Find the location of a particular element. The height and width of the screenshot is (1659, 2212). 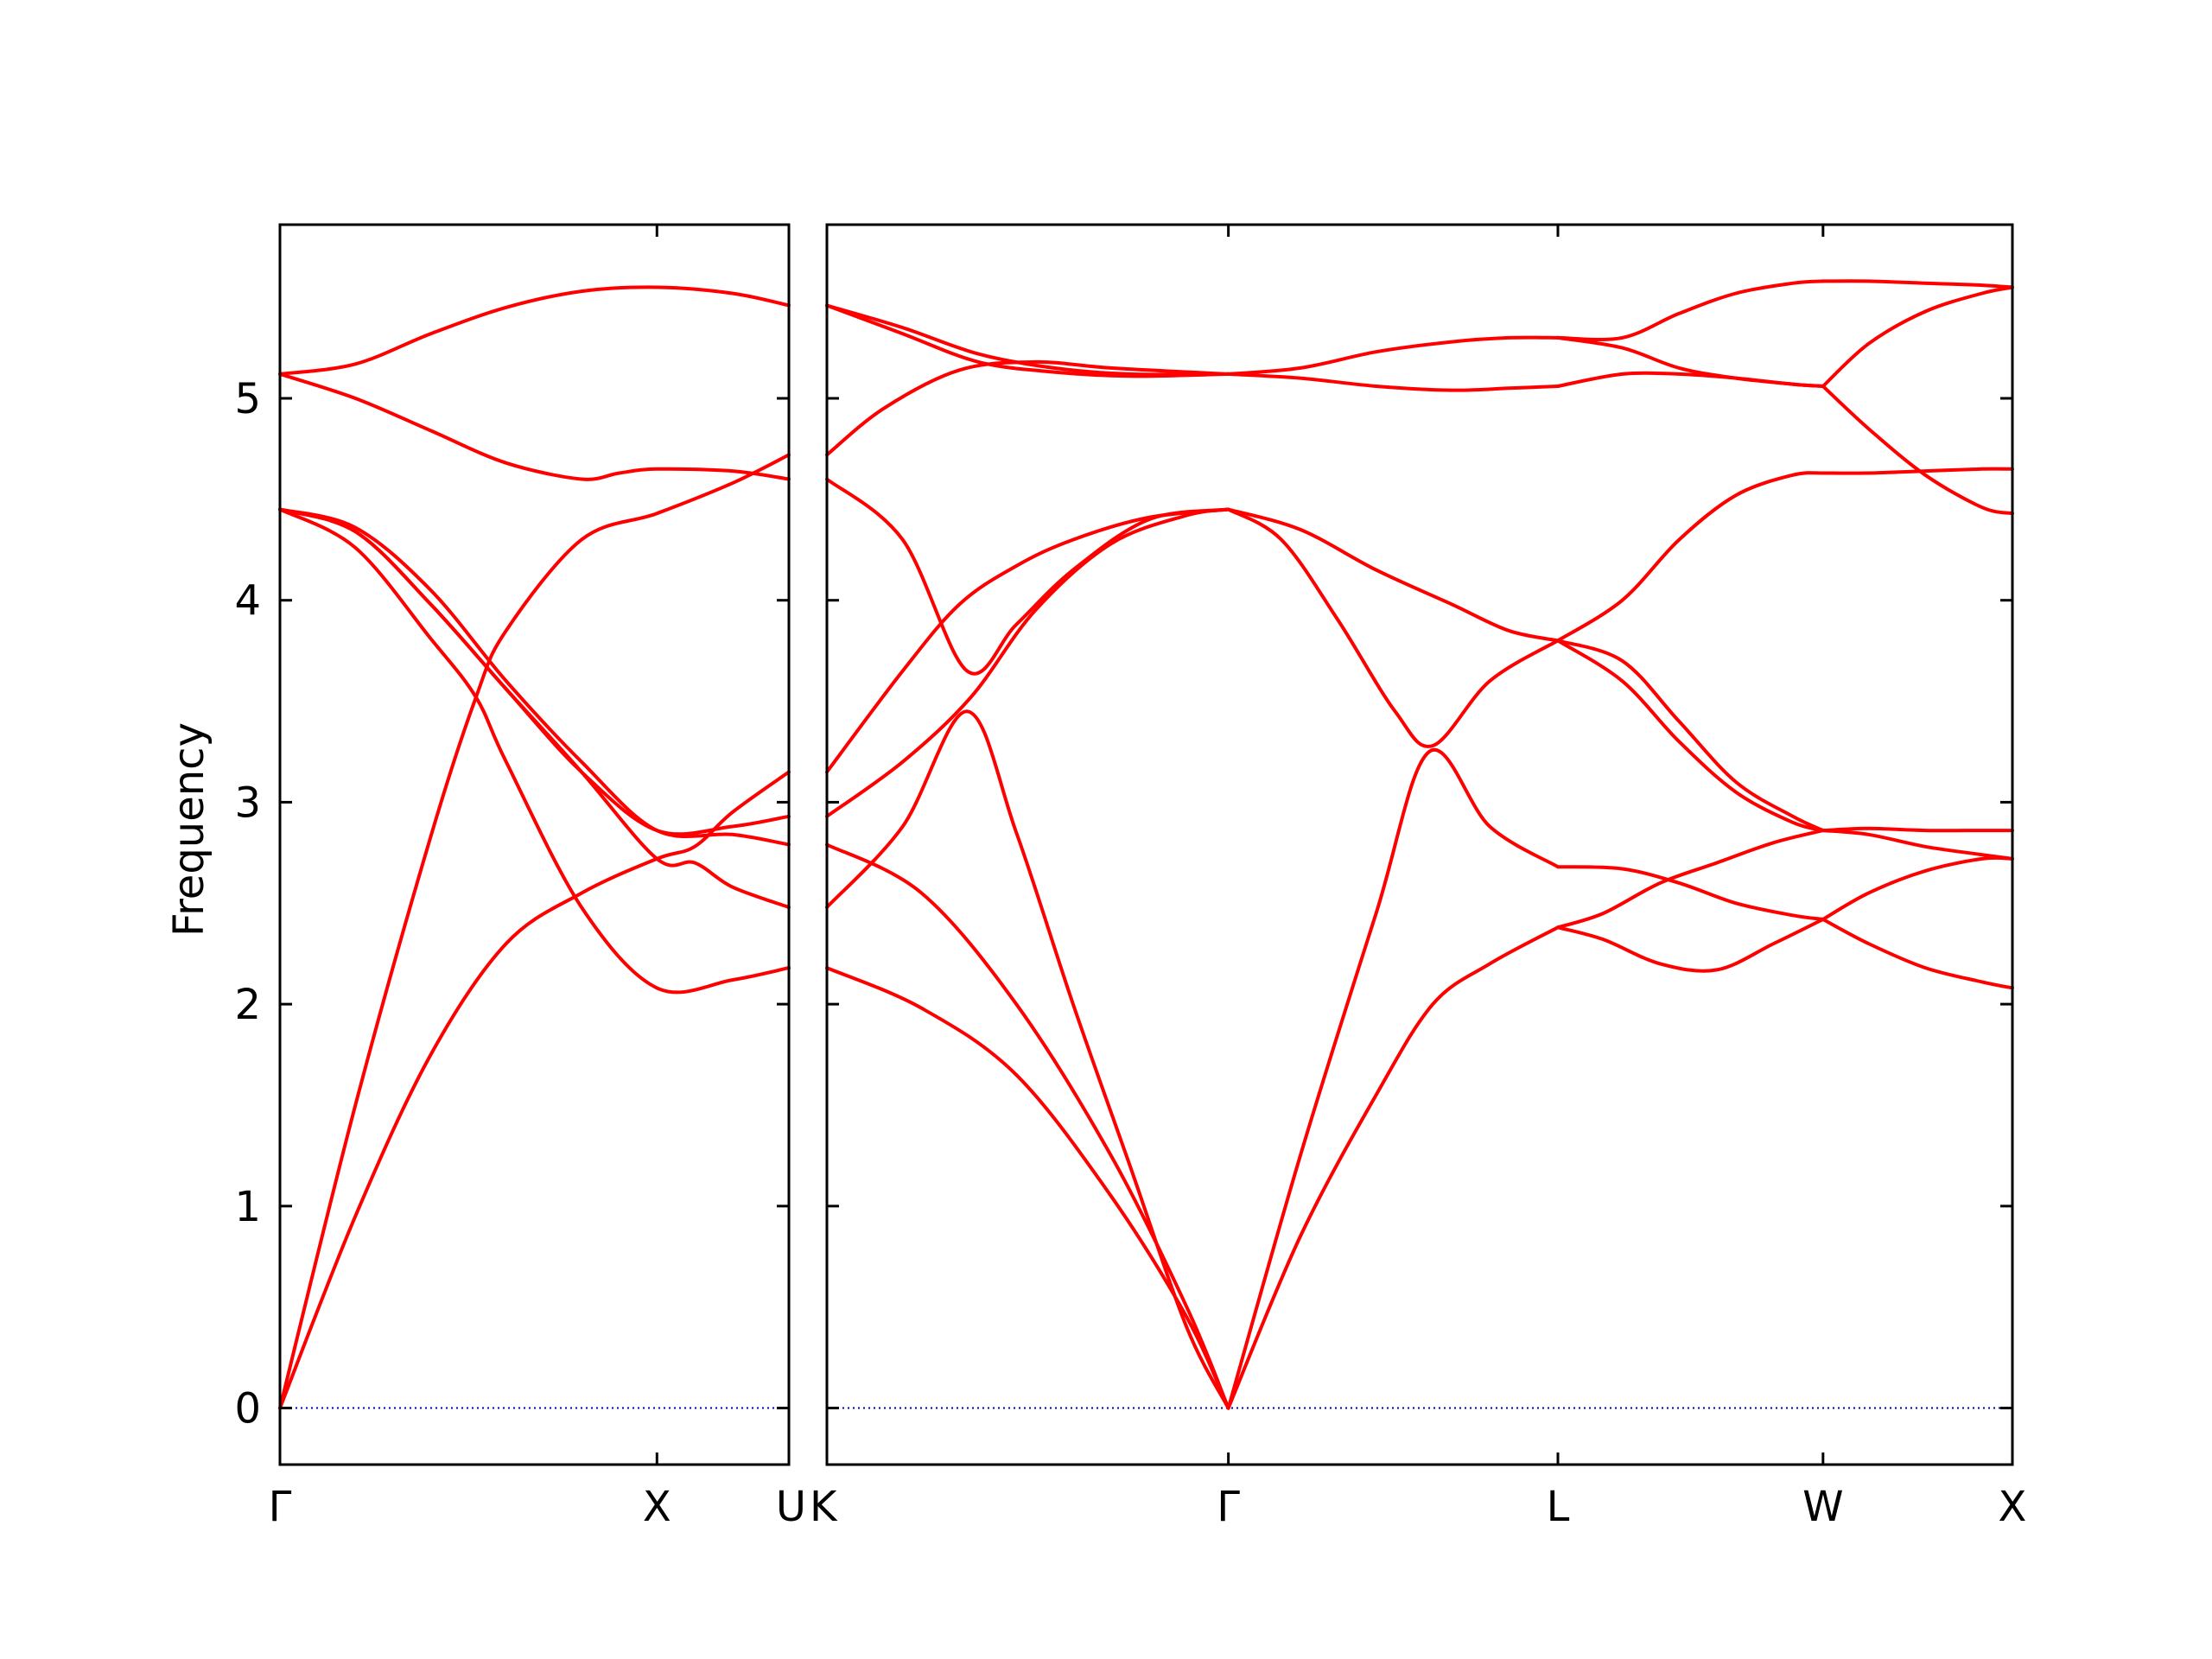

y-tick-label: 5 is located at coordinates (247, 399).